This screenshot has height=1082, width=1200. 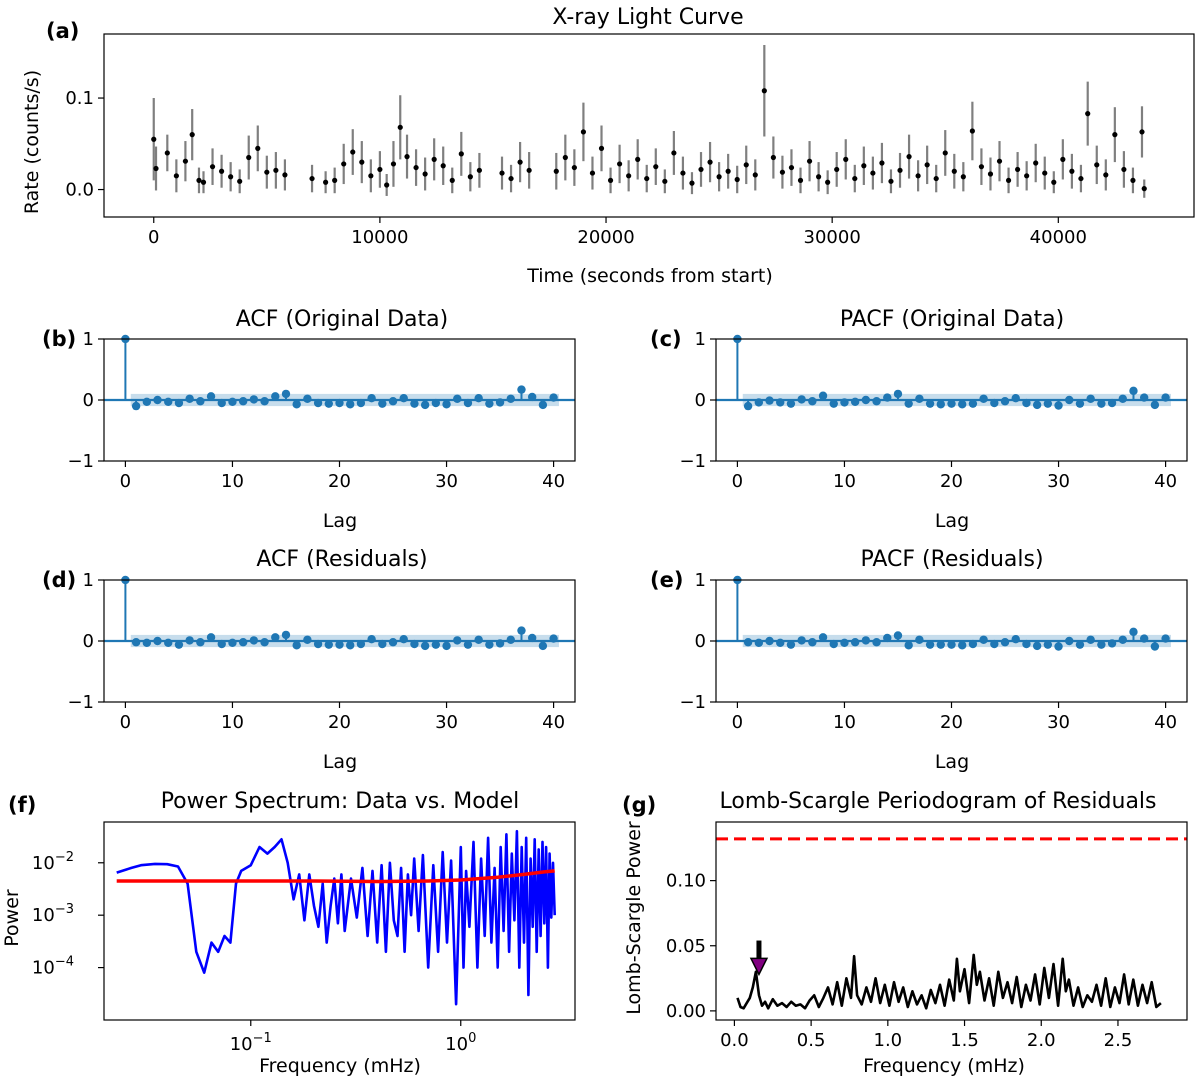 What do you see at coordinates (316, 410) in the screenshot?
I see `panel-b-ticks: 0 10 20 30 40 −1 0 1` at bounding box center [316, 410].